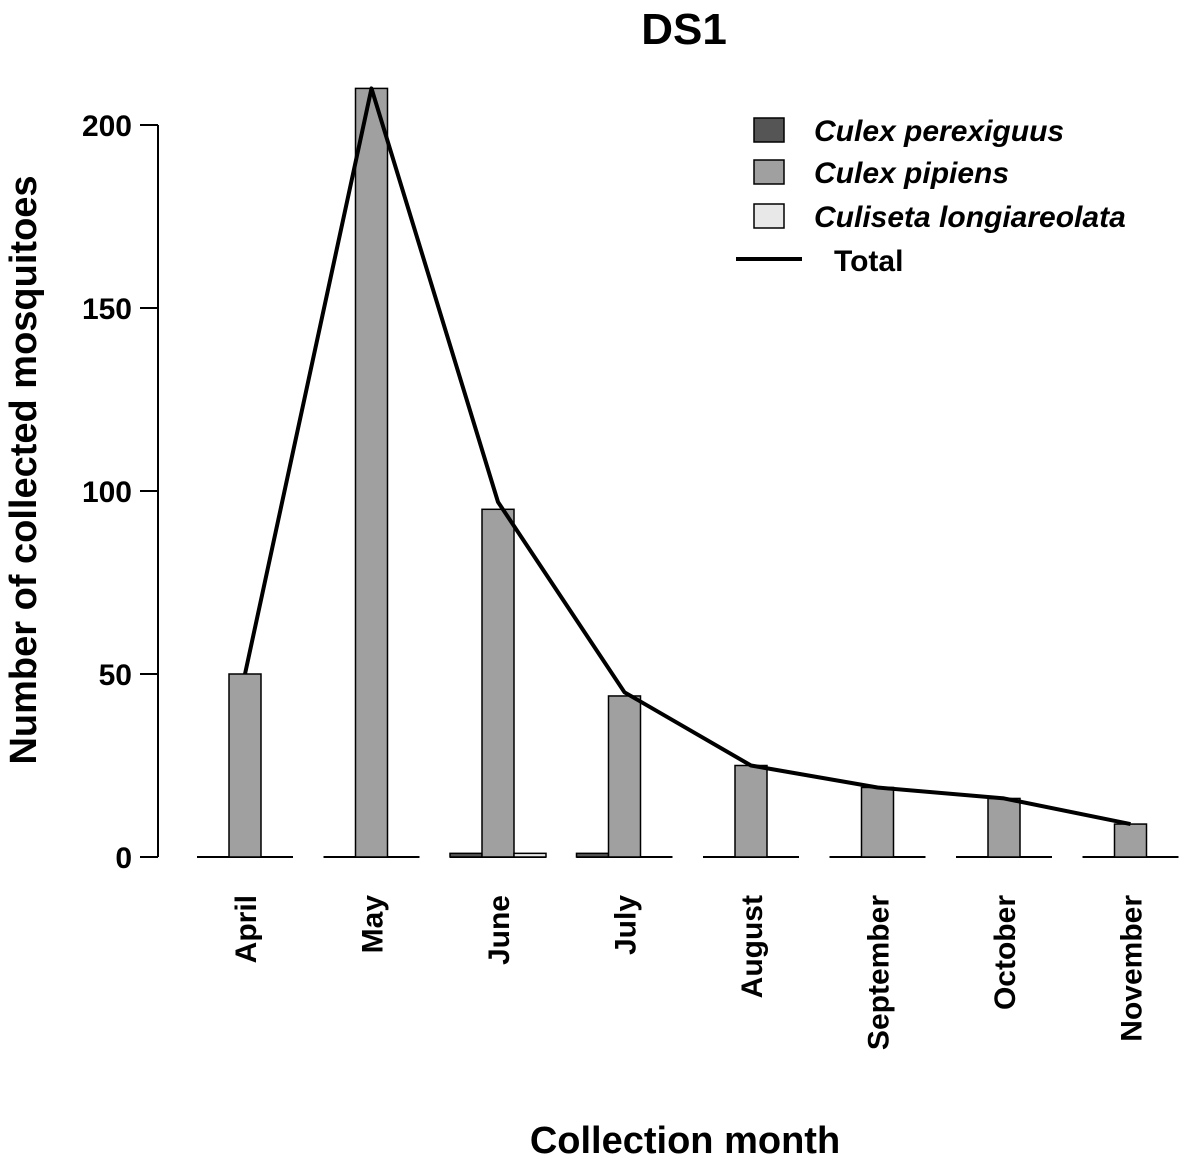  Describe the element at coordinates (115, 675) in the screenshot. I see `y-tick-label: 50` at that location.